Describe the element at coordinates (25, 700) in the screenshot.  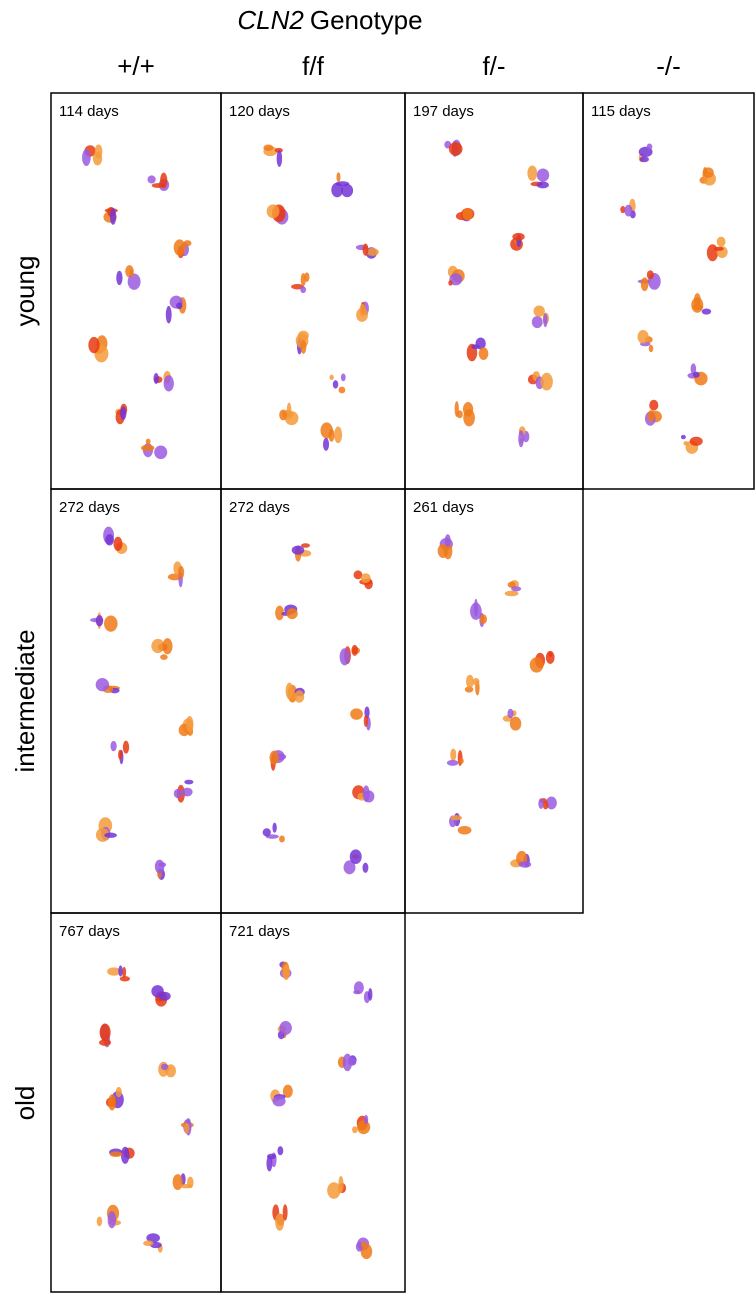
I see `row-label: intermediate` at that location.